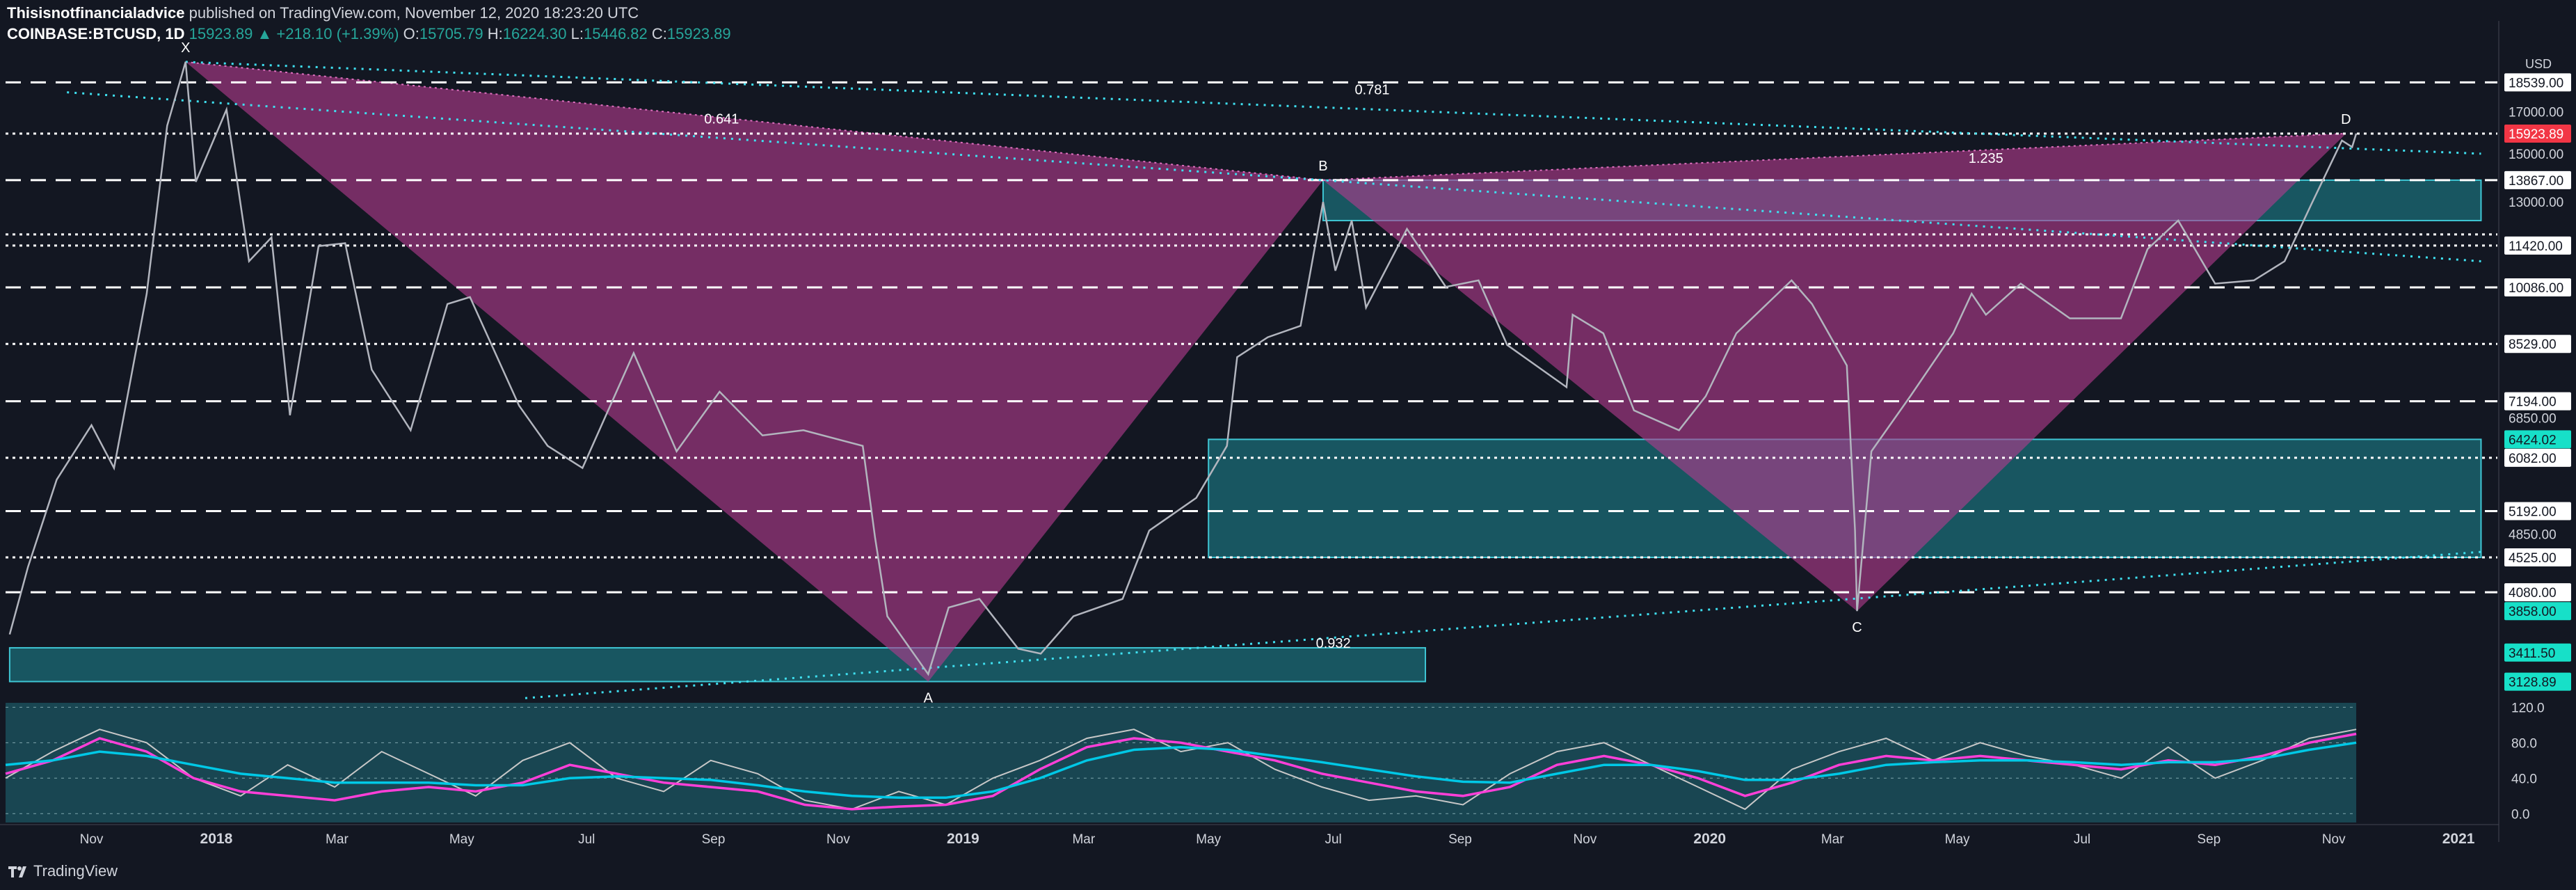 The width and height of the screenshot is (2576, 890). Describe the element at coordinates (2533, 534) in the screenshot. I see `price-label-14: 4850.00` at that location.